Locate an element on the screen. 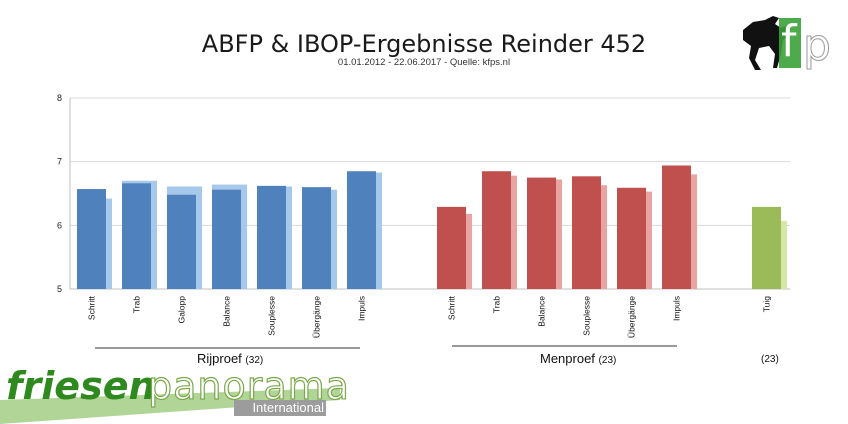 The height and width of the screenshot is (424, 848). x-tick-label: Tuig is located at coordinates (767, 304).